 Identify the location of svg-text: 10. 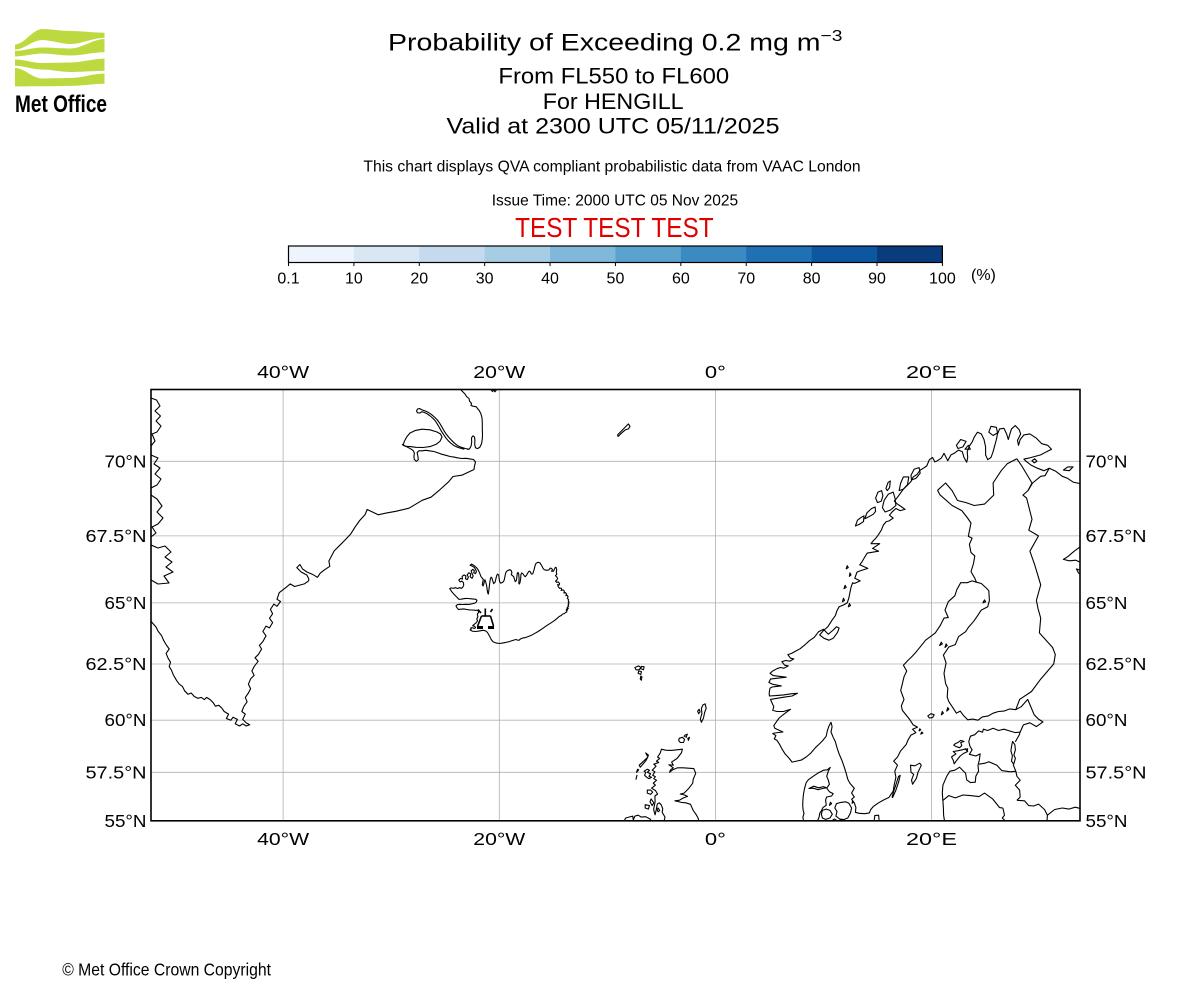
(354, 279).